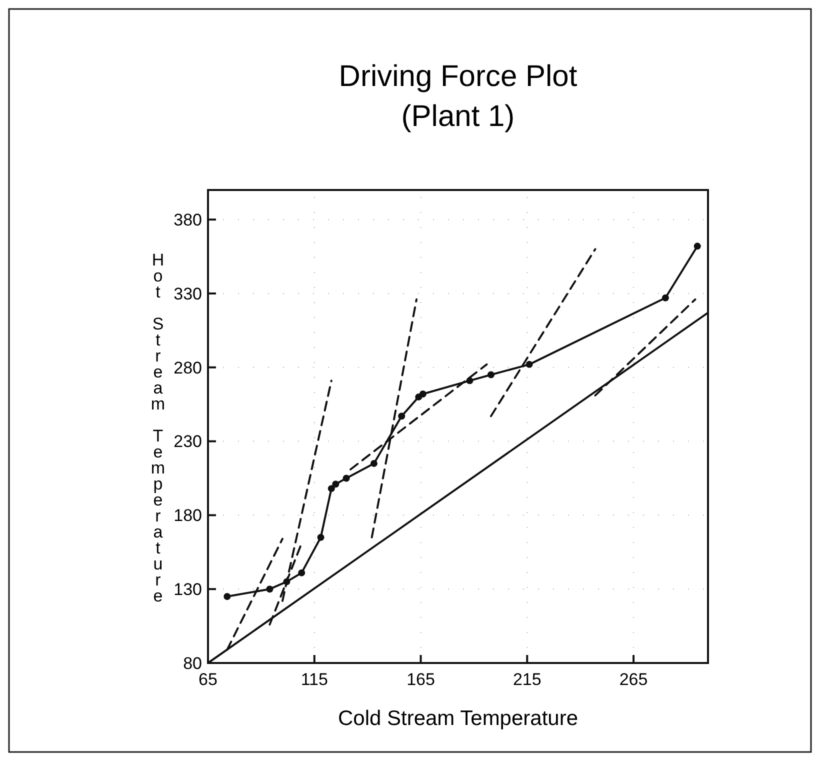 Image resolution: width=820 pixels, height=761 pixels. What do you see at coordinates (458, 718) in the screenshot?
I see `x-axis-title: Cold Stream Temperature` at bounding box center [458, 718].